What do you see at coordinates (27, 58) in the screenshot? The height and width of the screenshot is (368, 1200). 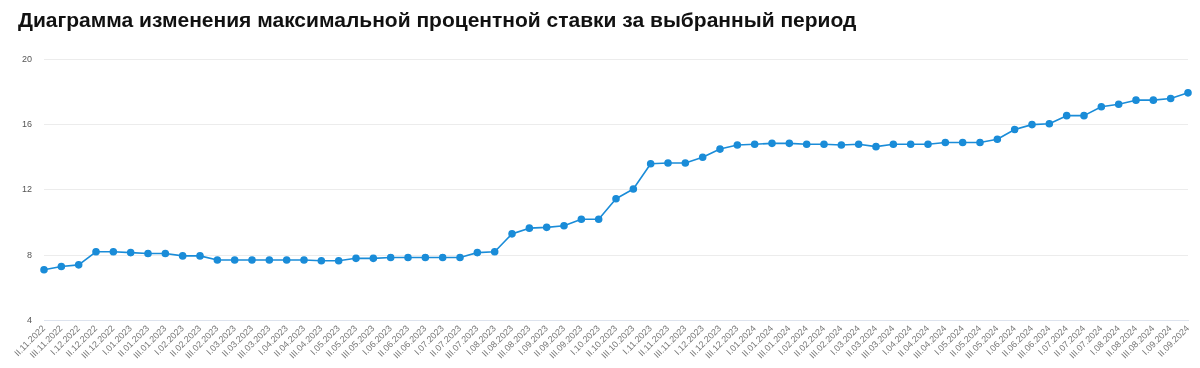 I see `y-tick-label: 20` at bounding box center [27, 58].